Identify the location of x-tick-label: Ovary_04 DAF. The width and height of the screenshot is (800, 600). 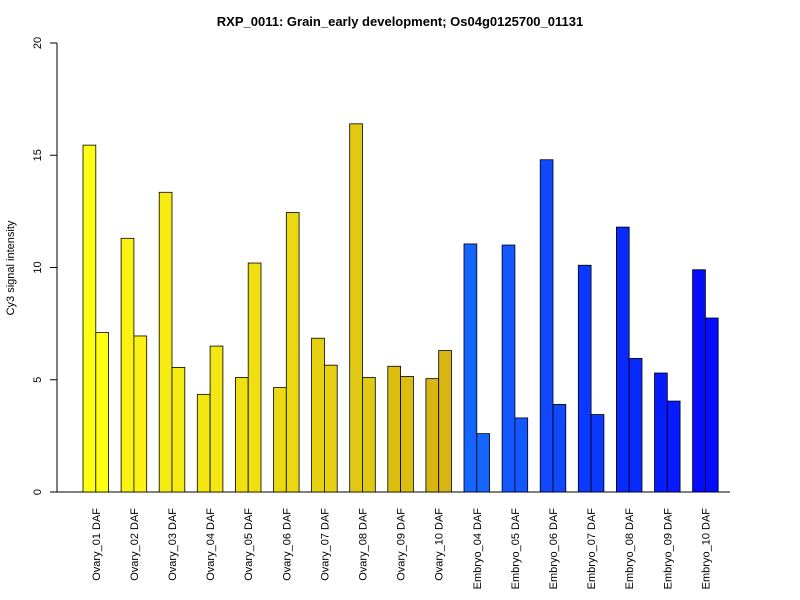
(211, 544).